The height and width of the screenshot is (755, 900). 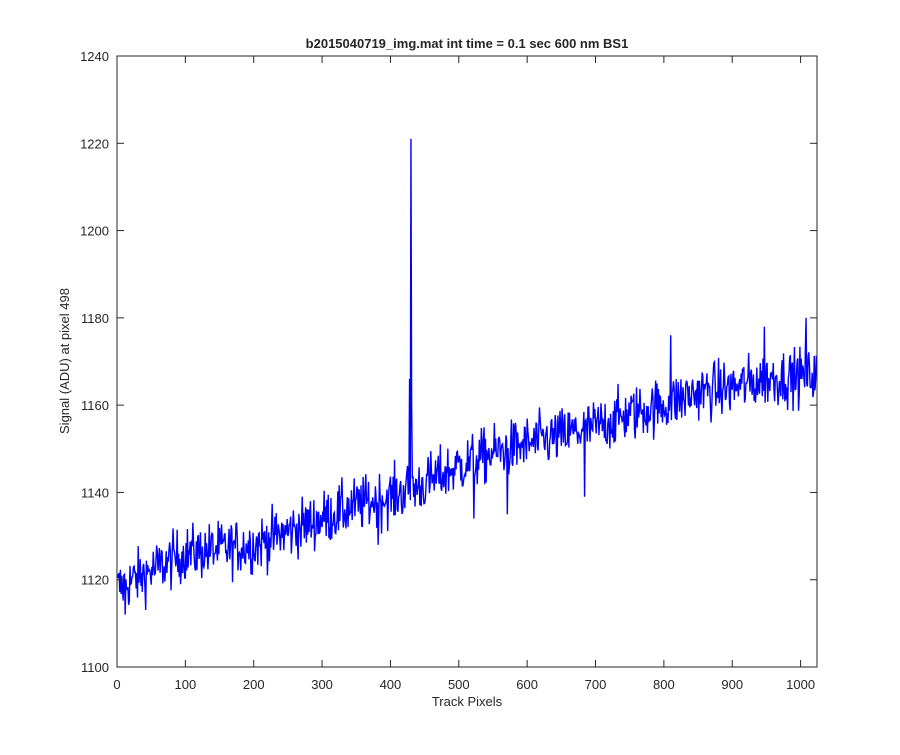 I want to click on x-axis-label: Track Pixels, so click(x=467, y=701).